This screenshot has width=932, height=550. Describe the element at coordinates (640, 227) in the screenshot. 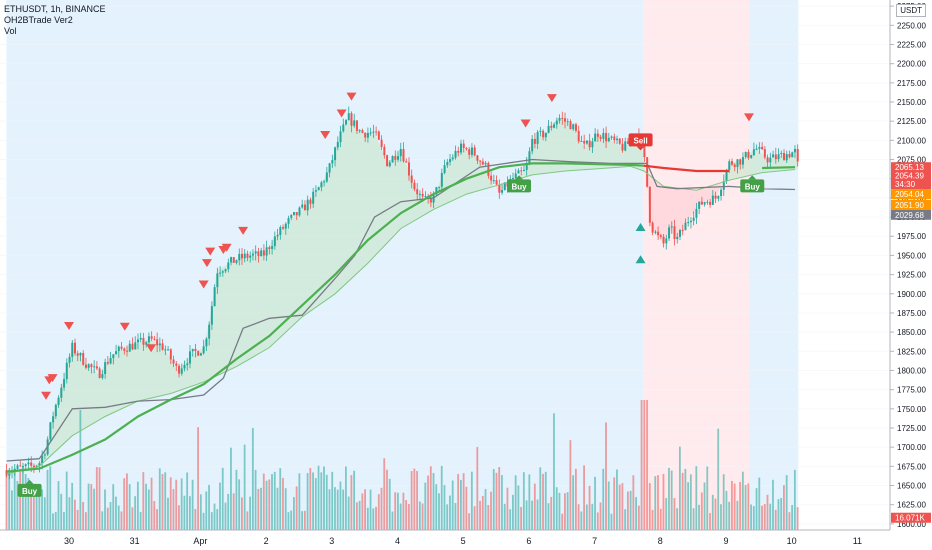

I see `buy-arrow` at that location.